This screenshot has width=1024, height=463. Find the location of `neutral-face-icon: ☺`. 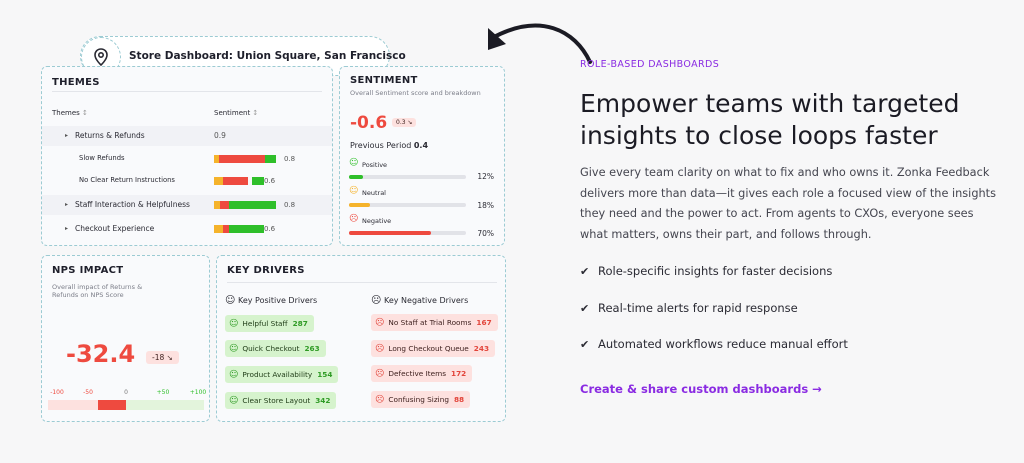

neutral-face-icon: ☺ is located at coordinates (354, 191).